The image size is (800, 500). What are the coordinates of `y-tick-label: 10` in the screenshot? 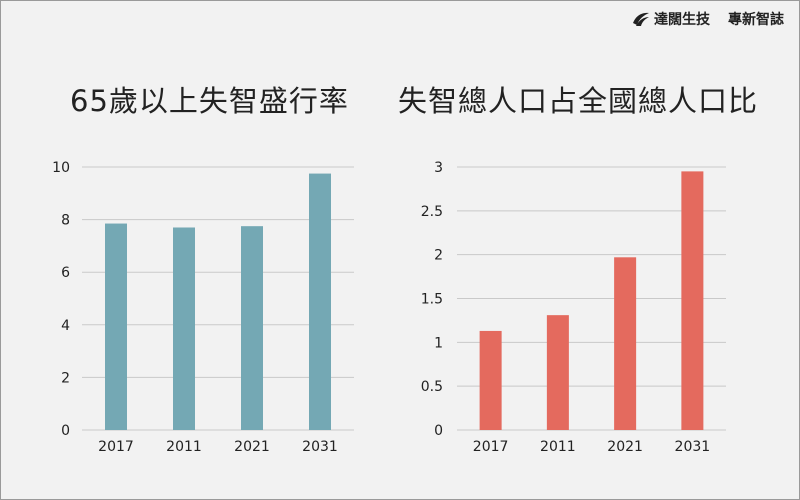 It's located at (61, 168).